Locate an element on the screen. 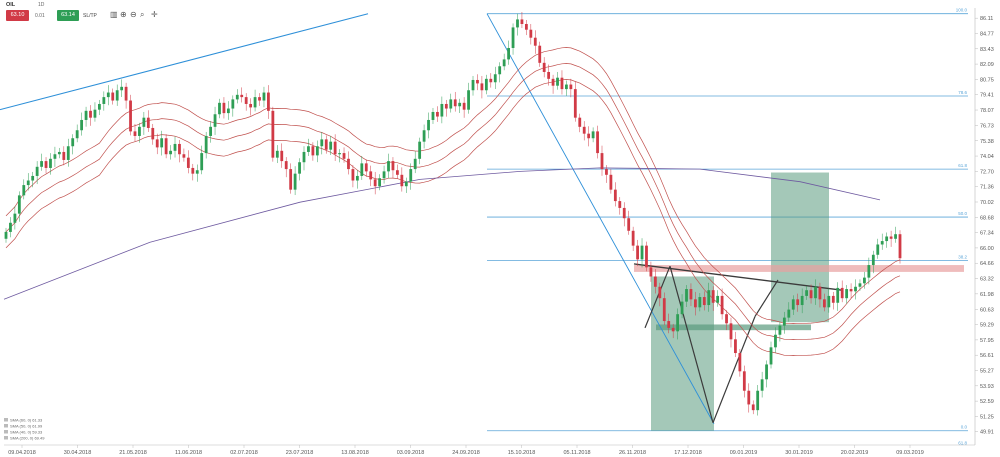 The width and height of the screenshot is (1000, 457). fib-level-label: 78.6 is located at coordinates (962, 92).